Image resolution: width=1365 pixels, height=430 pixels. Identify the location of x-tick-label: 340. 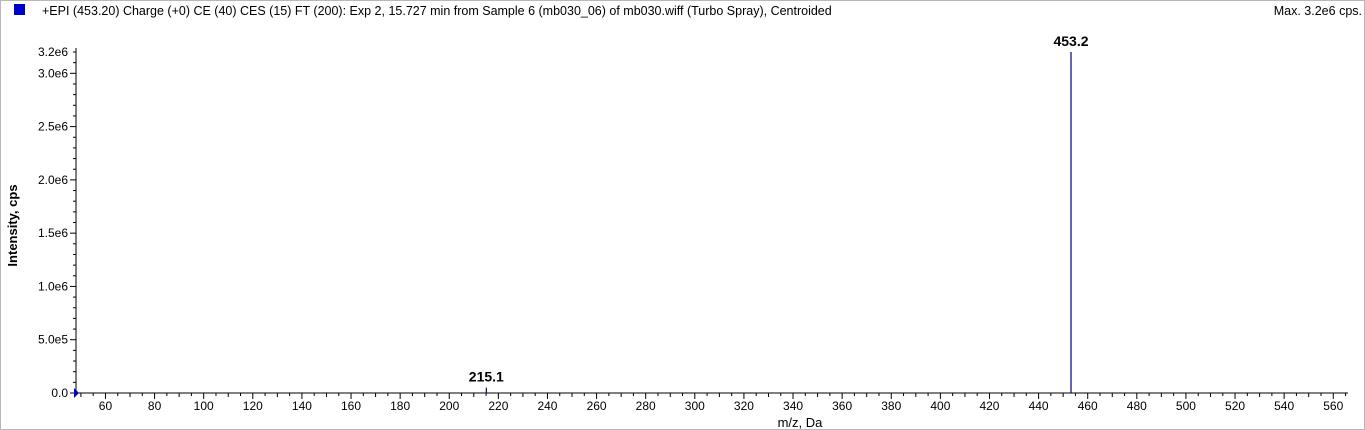
(793, 406).